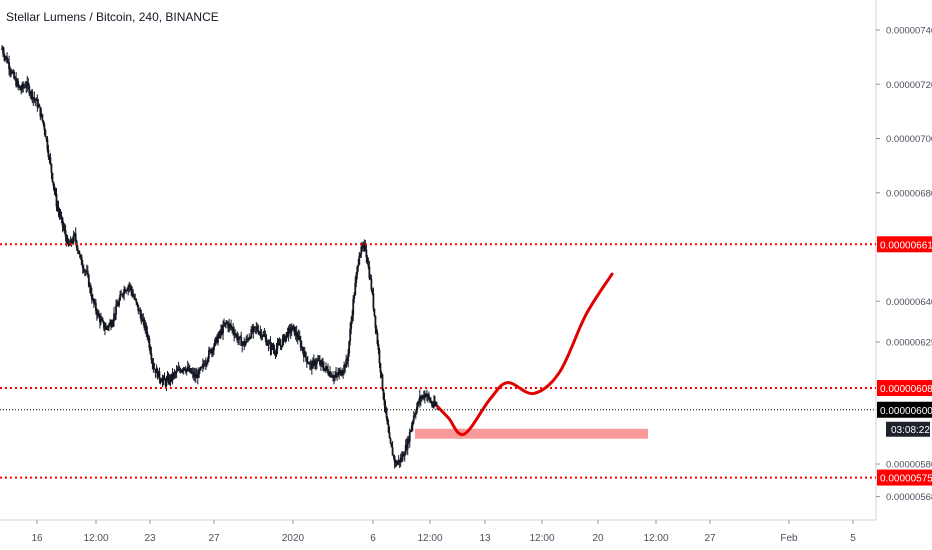 The width and height of the screenshot is (932, 550). Describe the element at coordinates (908, 429) in the screenshot. I see `countdown-tag` at that location.